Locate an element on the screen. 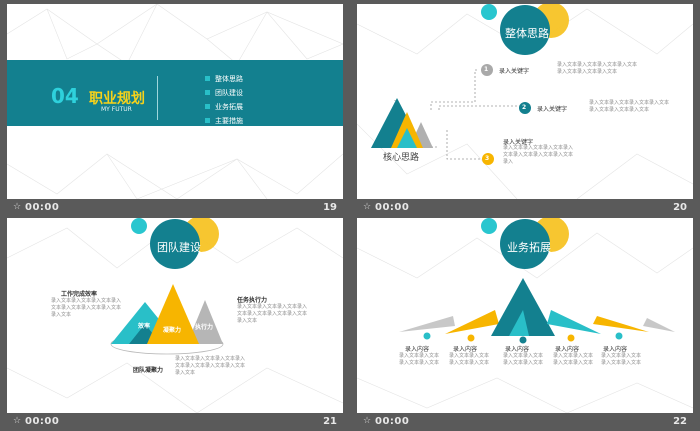 The width and height of the screenshot is (700, 431). slide-heading: 业务拓展 is located at coordinates (529, 247).